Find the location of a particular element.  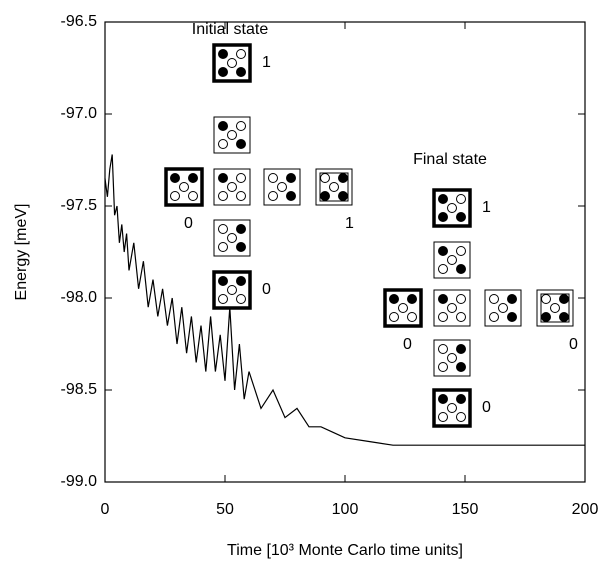

y-tick-label: -97.0 is located at coordinates (79, 113).